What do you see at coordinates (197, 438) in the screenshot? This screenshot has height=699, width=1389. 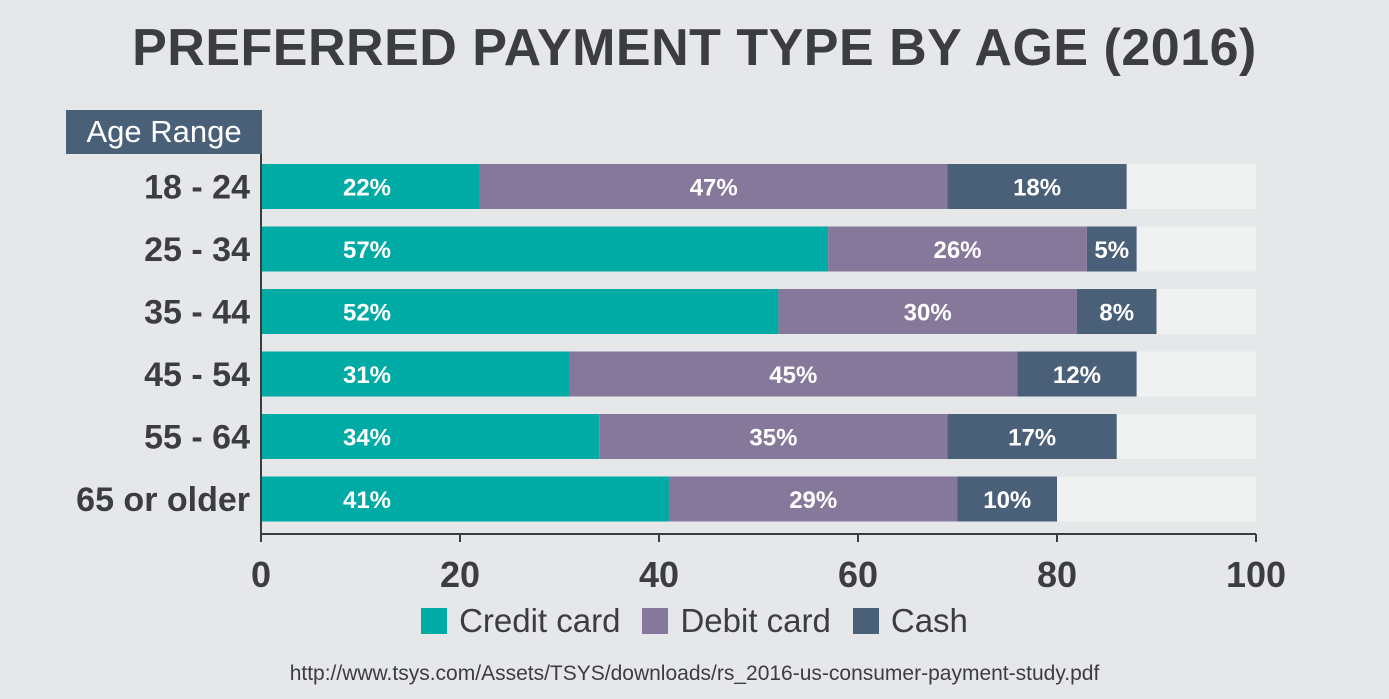 I see `category-label-55-64: 55 - 64` at bounding box center [197, 438].